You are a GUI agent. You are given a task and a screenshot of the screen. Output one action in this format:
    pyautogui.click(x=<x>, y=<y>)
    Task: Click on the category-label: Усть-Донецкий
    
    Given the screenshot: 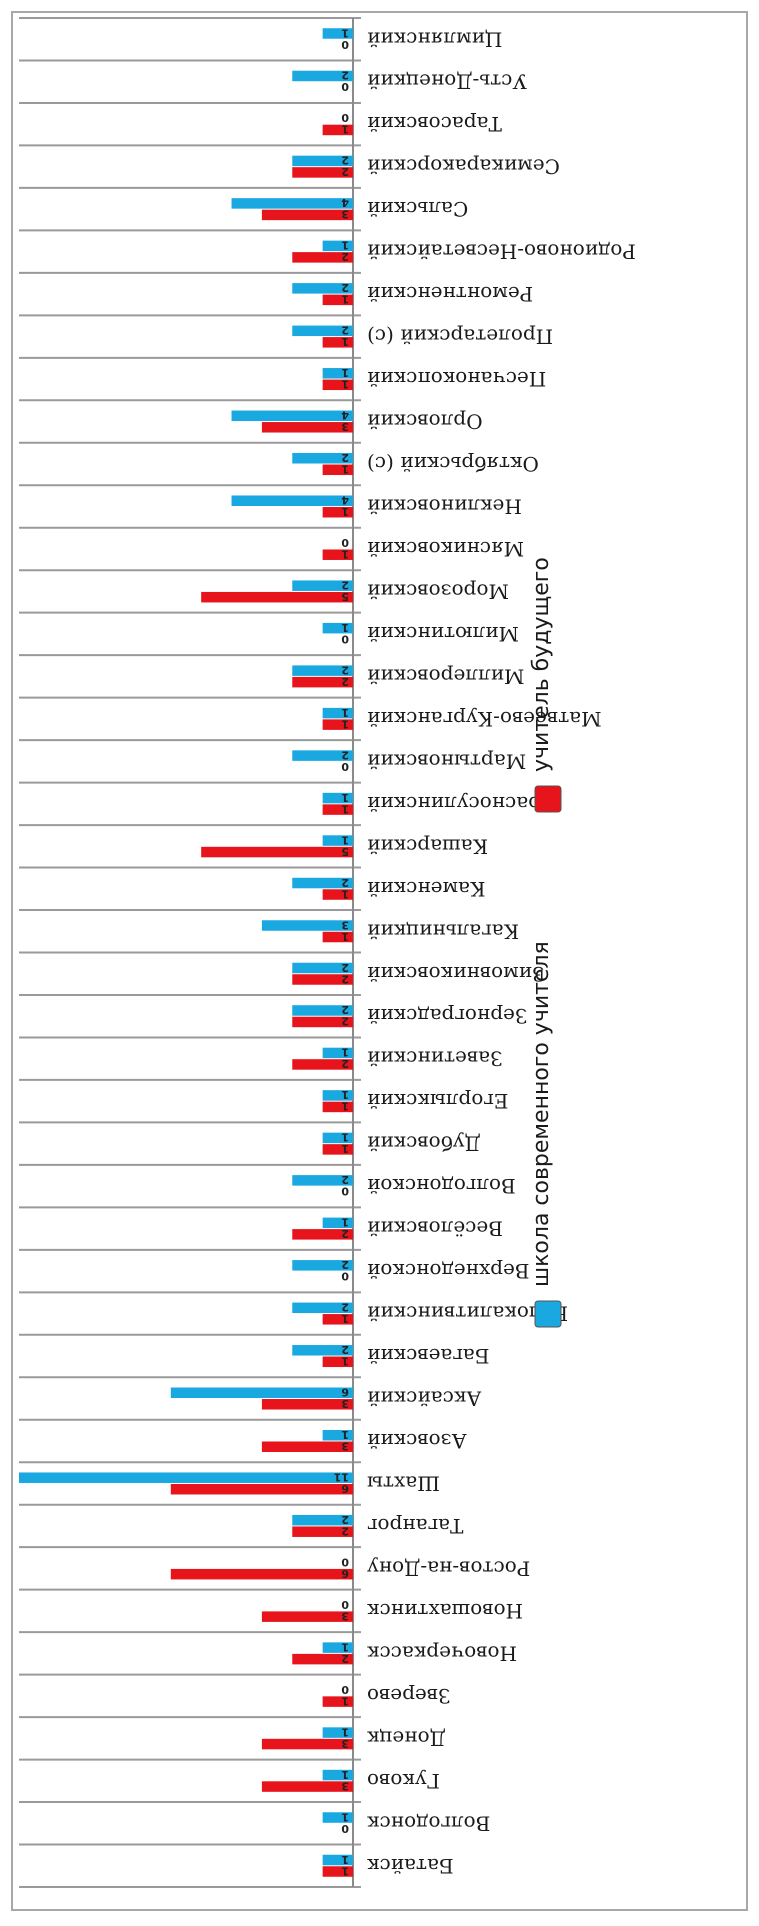 What is the action you would take?
    pyautogui.click(x=447, y=82)
    